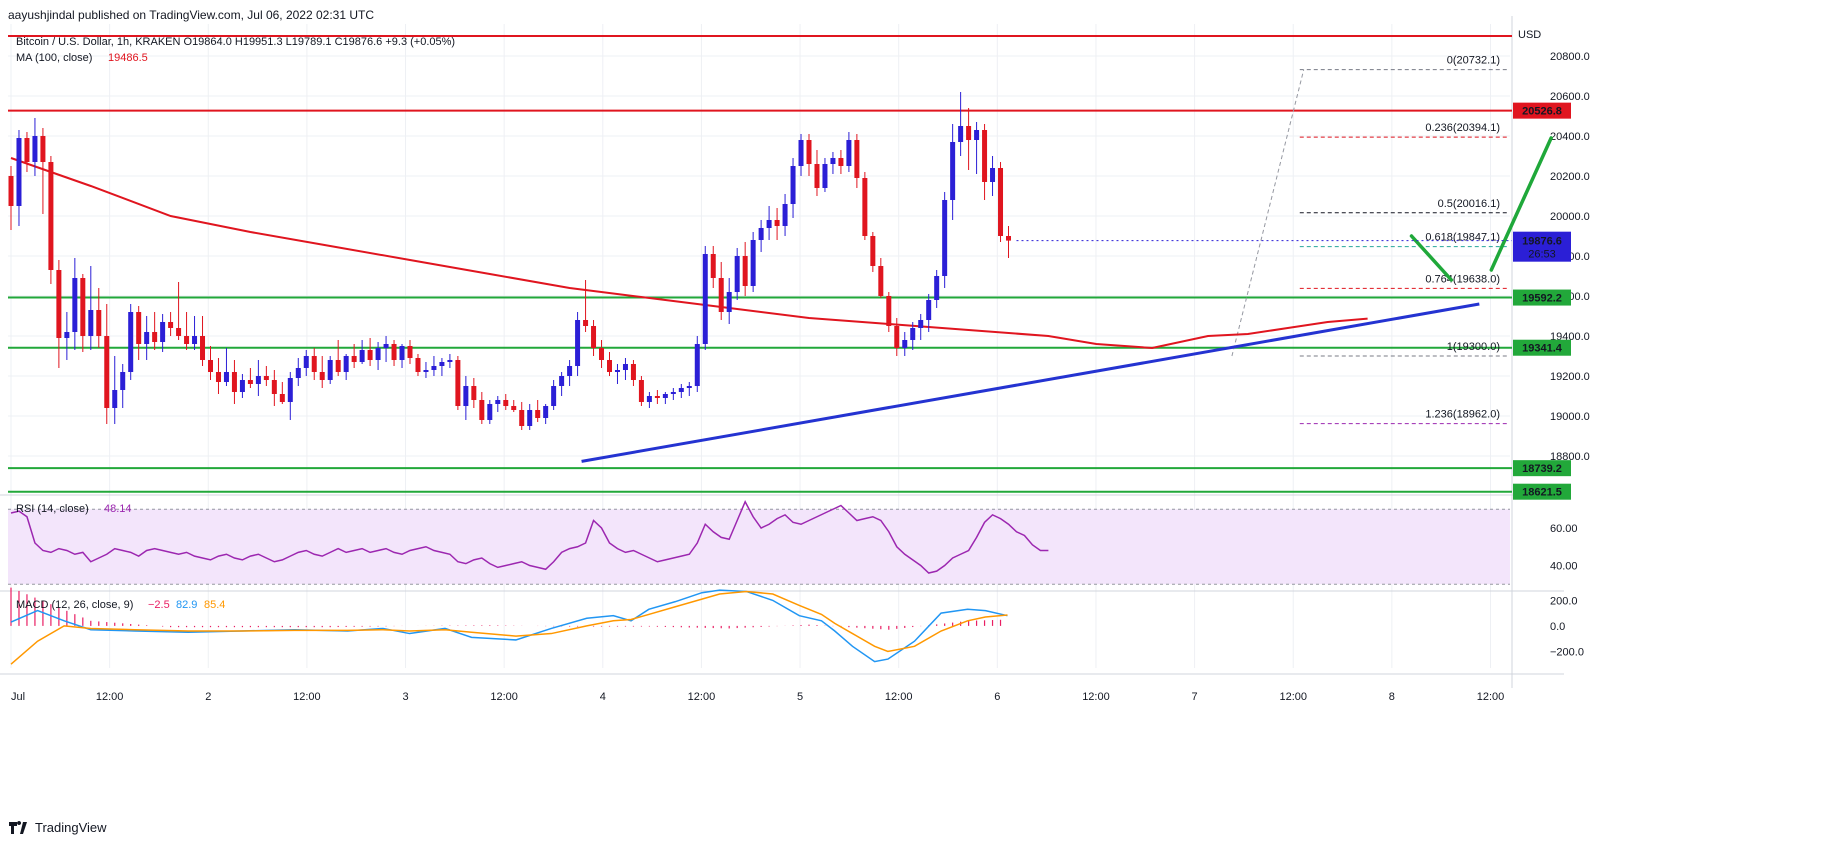  Describe the element at coordinates (74, 605) in the screenshot. I see `macd-legend-label: MACD (12, 26, close, 9)` at that location.